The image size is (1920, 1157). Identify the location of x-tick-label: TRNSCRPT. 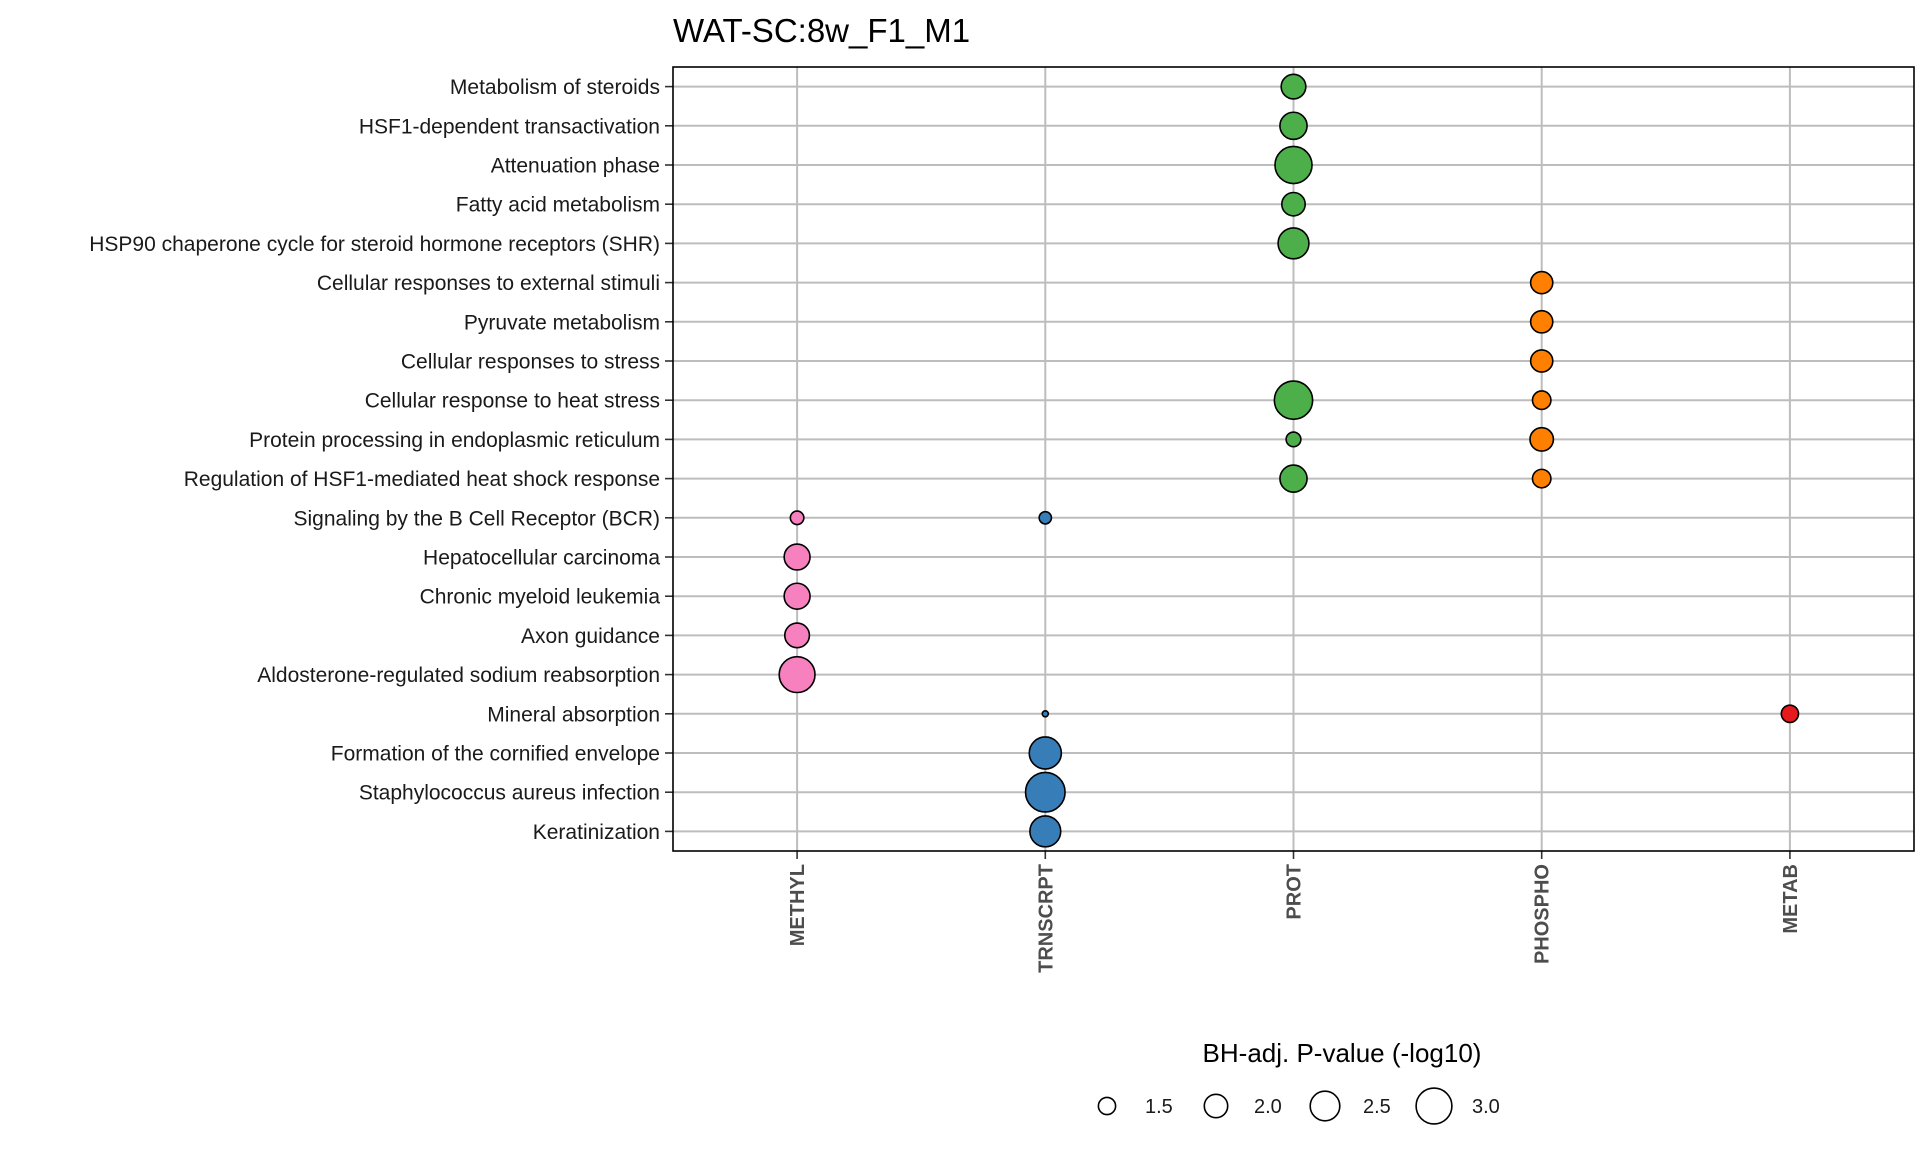
(1046, 918).